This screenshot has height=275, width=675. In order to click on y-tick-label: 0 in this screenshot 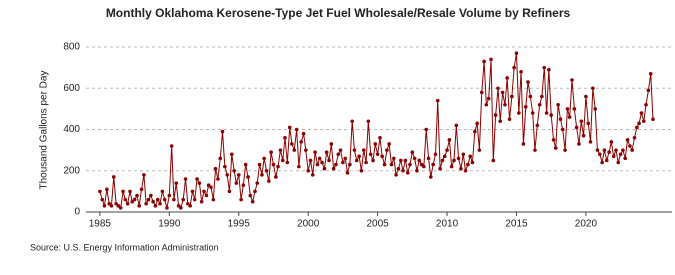, I will do `click(77, 212)`.